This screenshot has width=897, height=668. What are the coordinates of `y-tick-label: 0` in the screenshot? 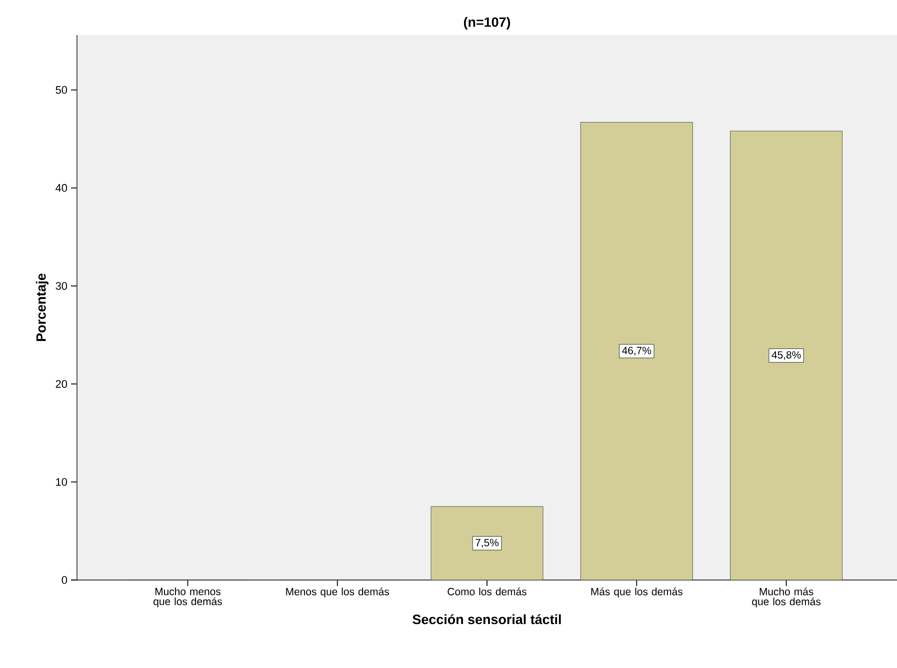 It's located at (65, 580).